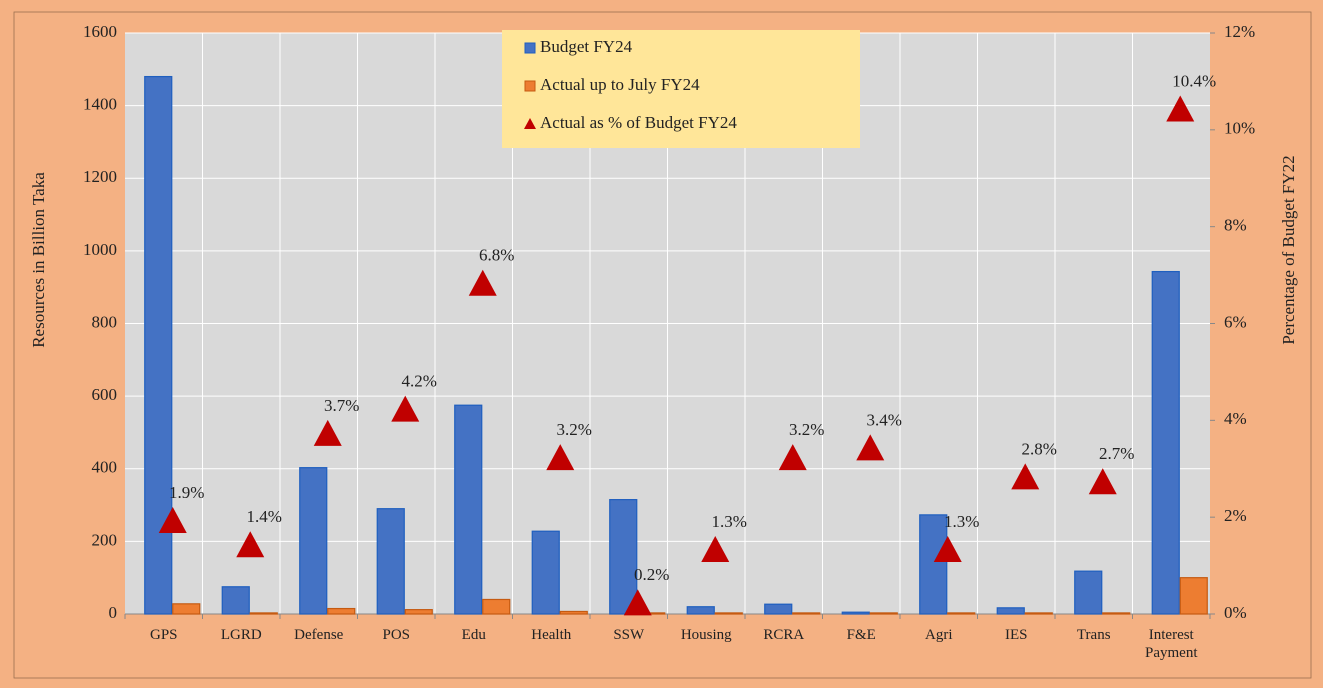  What do you see at coordinates (105, 321) in the screenshot?
I see `y-tick-label: 800` at bounding box center [105, 321].